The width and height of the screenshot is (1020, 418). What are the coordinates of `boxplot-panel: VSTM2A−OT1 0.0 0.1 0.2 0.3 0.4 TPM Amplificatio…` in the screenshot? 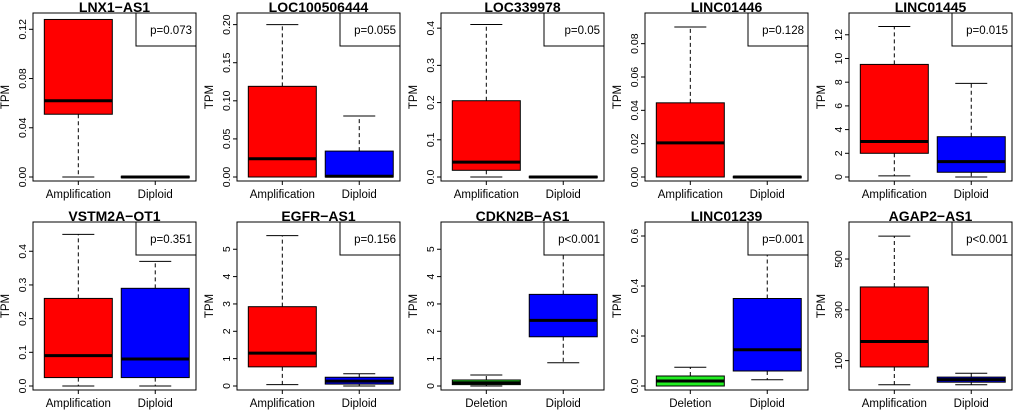 It's located at (98, 309).